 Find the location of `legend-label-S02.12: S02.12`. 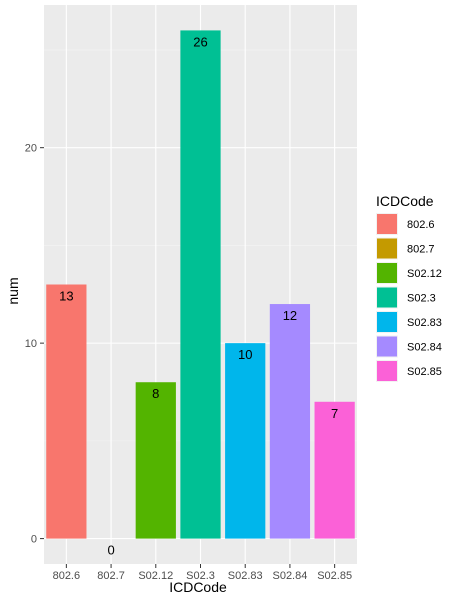

legend-label-S02.12: S02.12 is located at coordinates (424, 274).